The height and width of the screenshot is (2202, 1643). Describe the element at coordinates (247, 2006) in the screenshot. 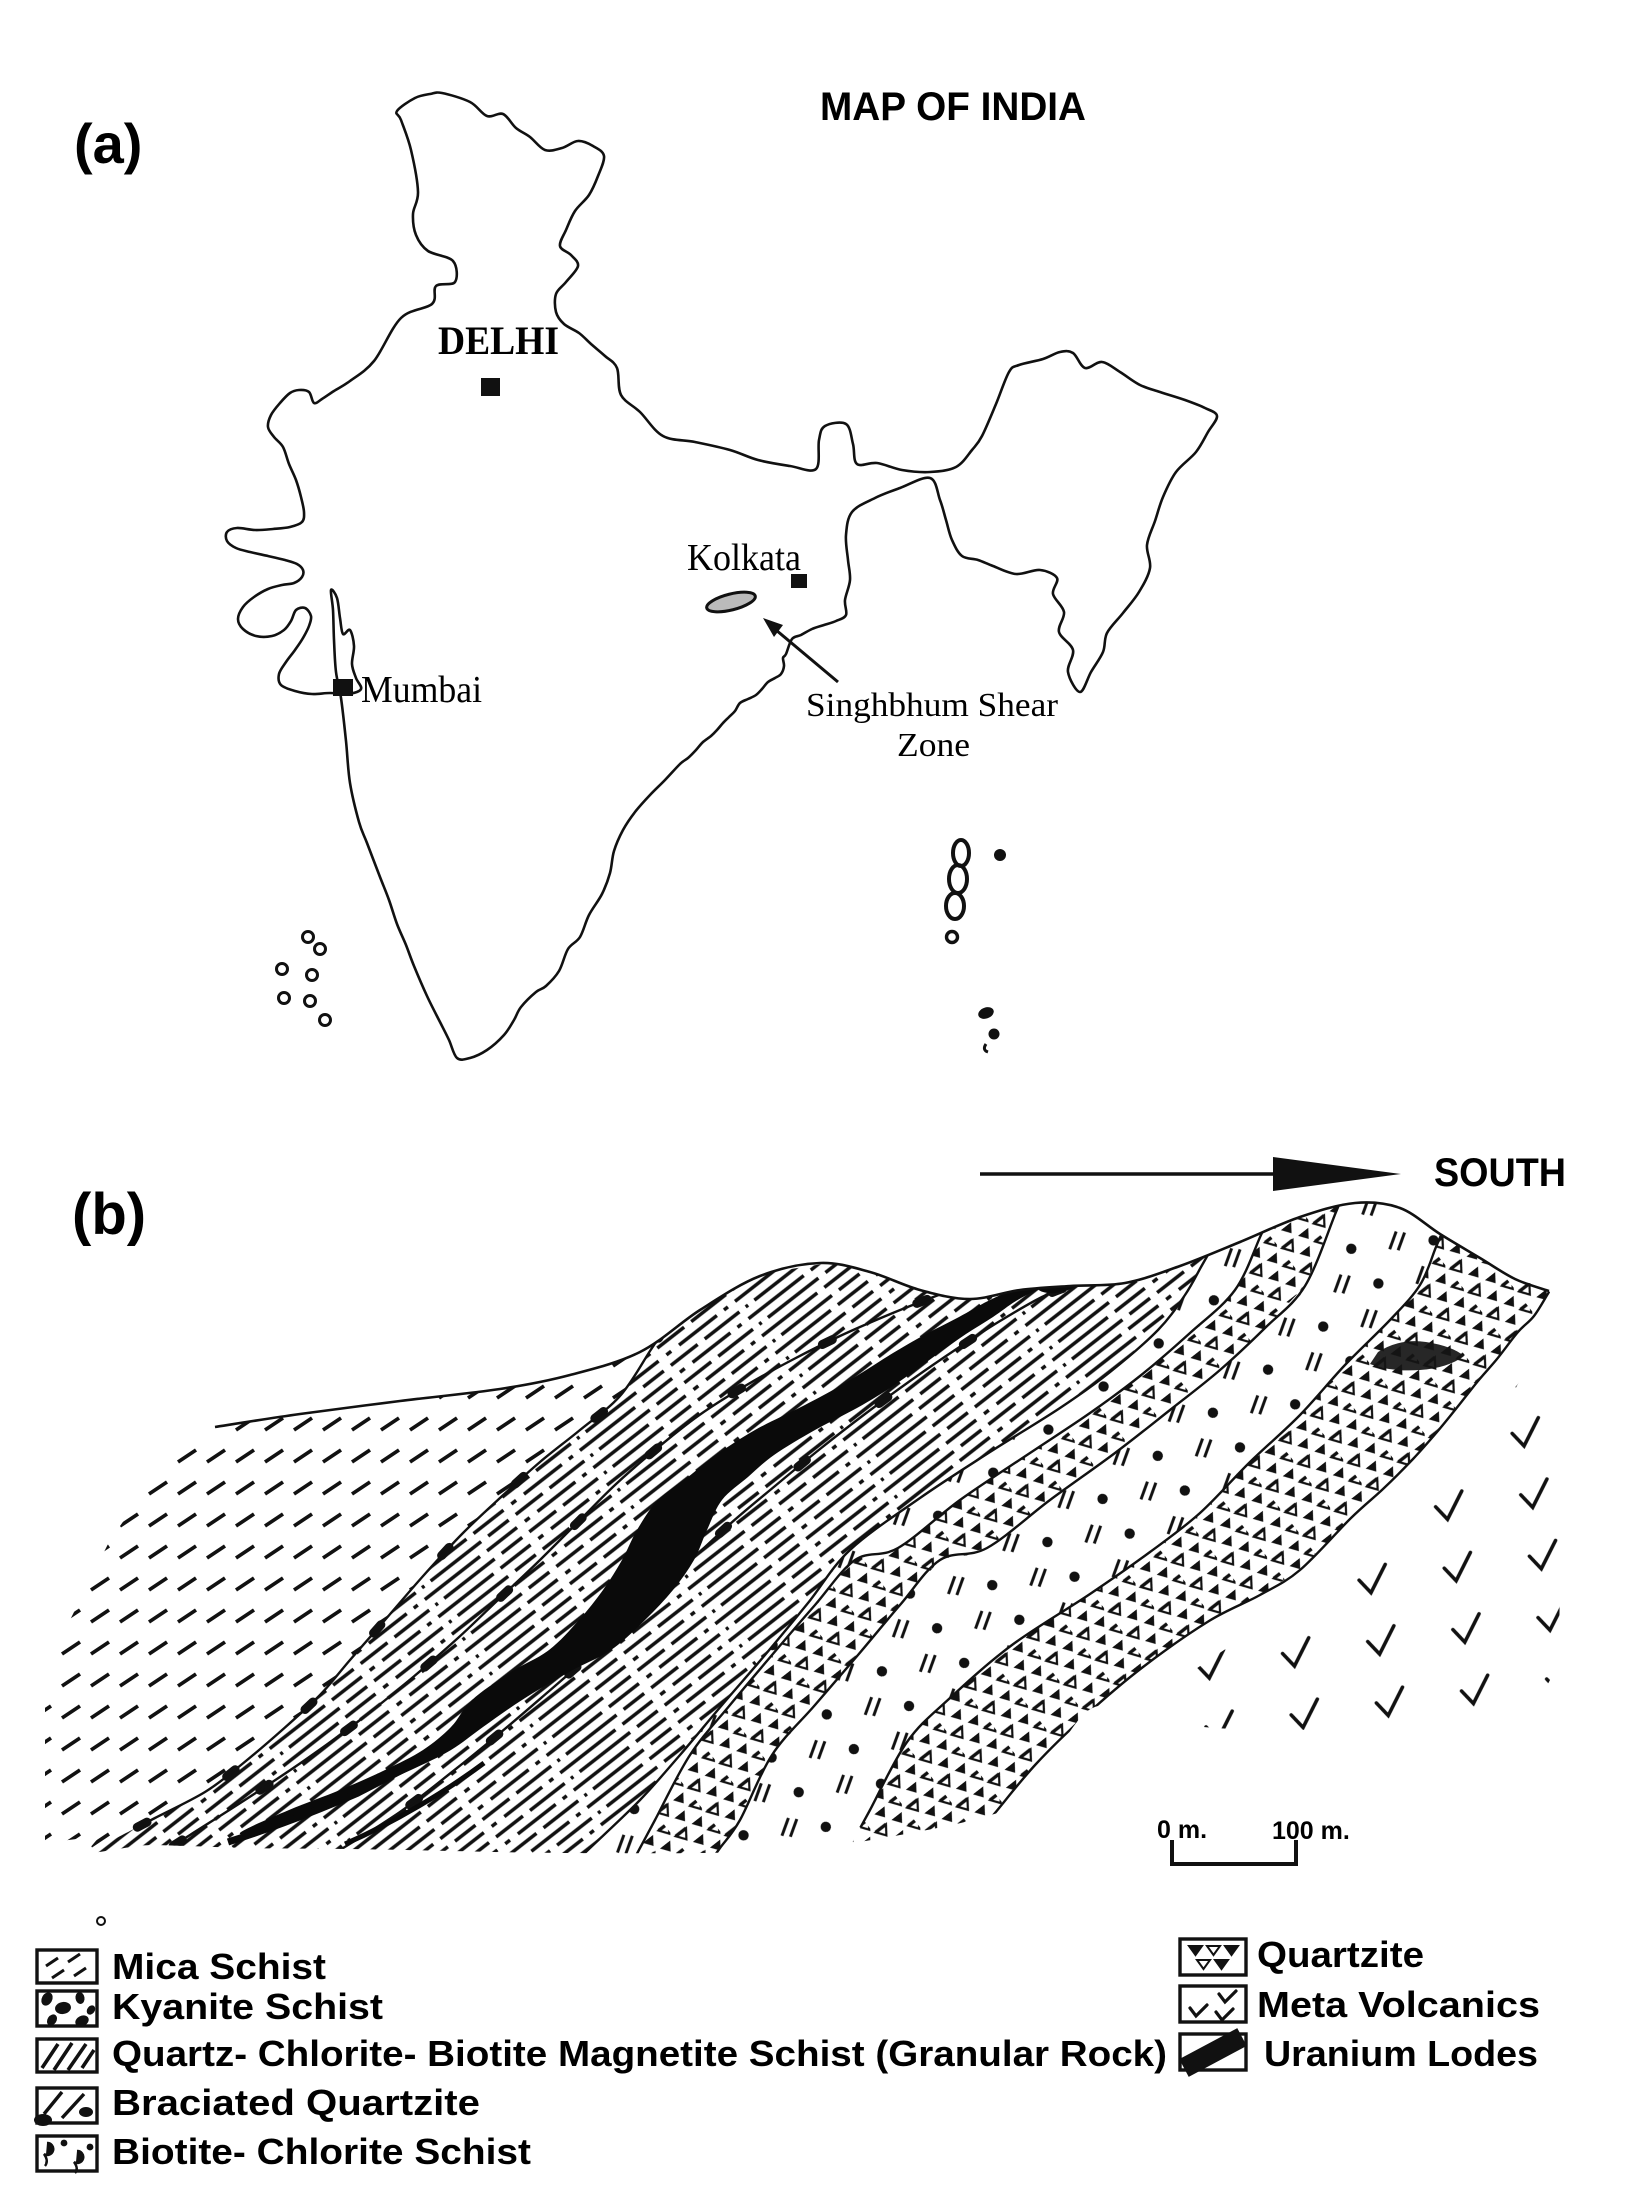

I see `svg-text: Kyanite Schist` at that location.